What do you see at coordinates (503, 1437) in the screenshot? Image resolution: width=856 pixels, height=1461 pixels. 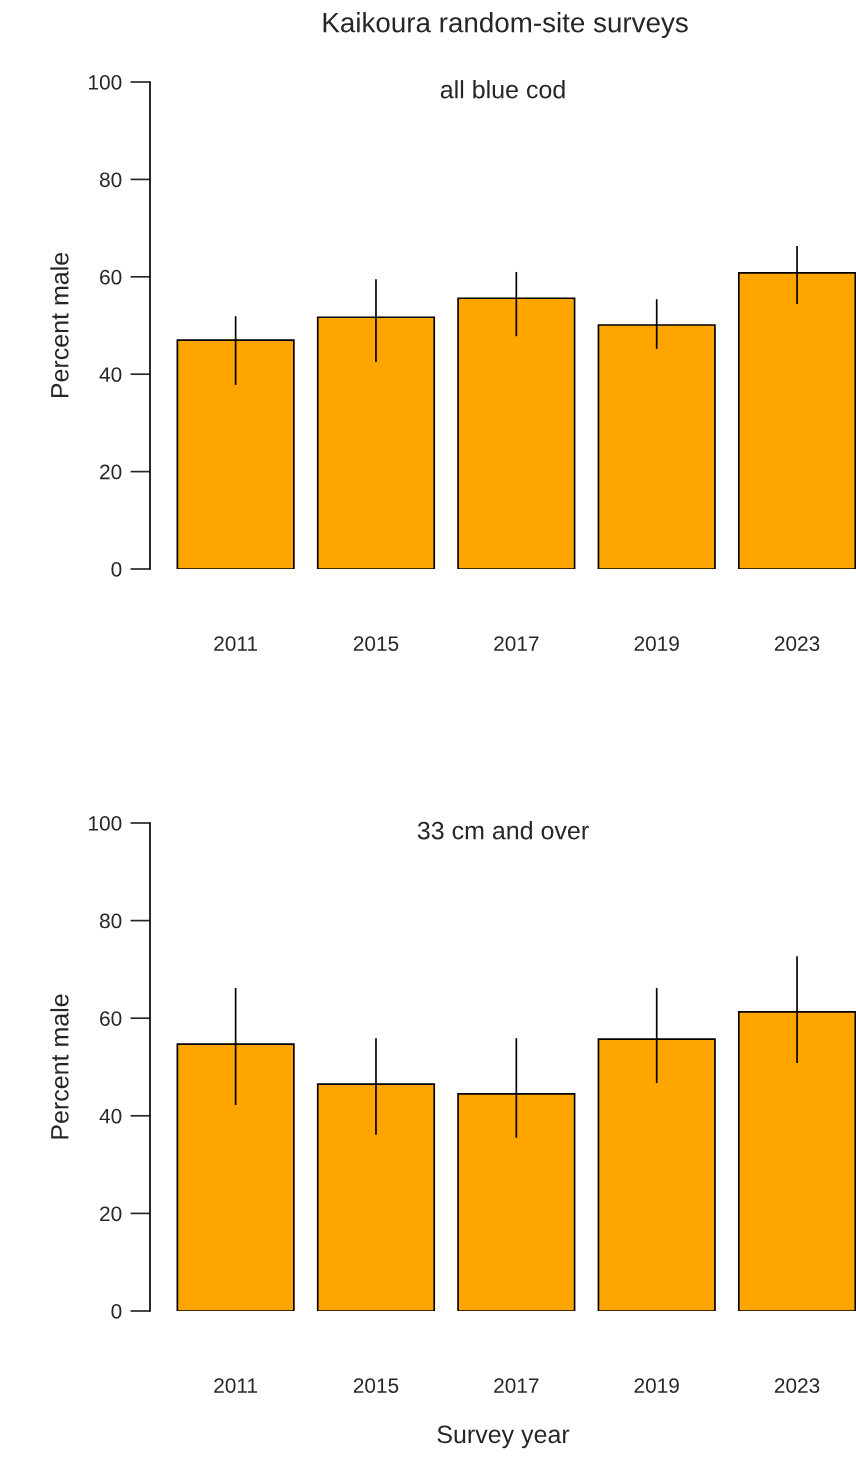 I see `x-axis-title: Survey year` at bounding box center [503, 1437].